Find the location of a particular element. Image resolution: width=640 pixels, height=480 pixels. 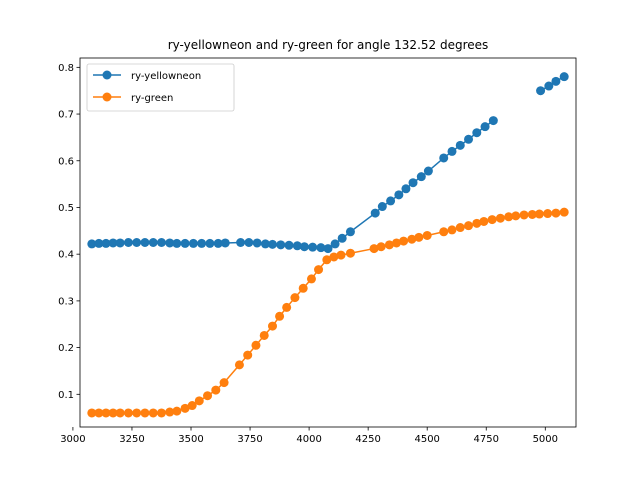

legend: ry-yellowneon ry-green is located at coordinates (160, 87).